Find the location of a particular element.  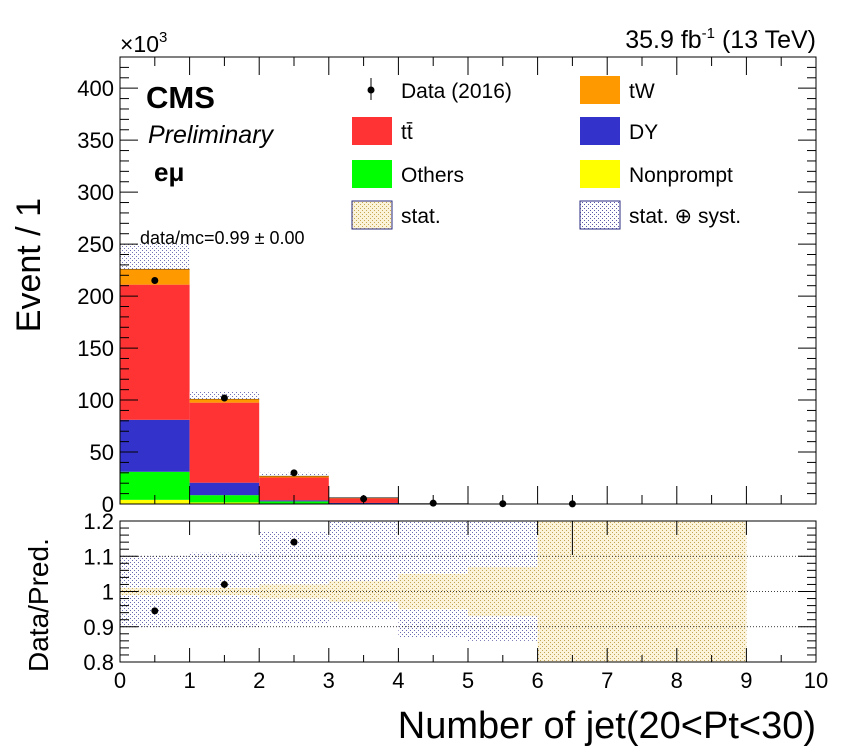

legend-swatch-tw is located at coordinates (600, 90).